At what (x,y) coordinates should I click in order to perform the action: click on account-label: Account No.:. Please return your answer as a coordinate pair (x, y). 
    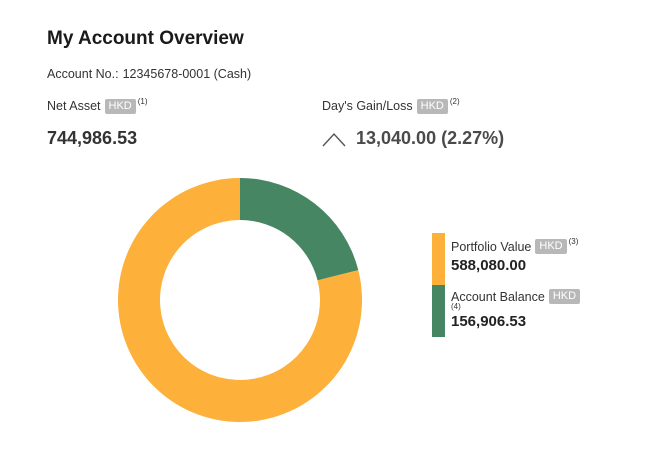
    Looking at the image, I should click on (83, 74).